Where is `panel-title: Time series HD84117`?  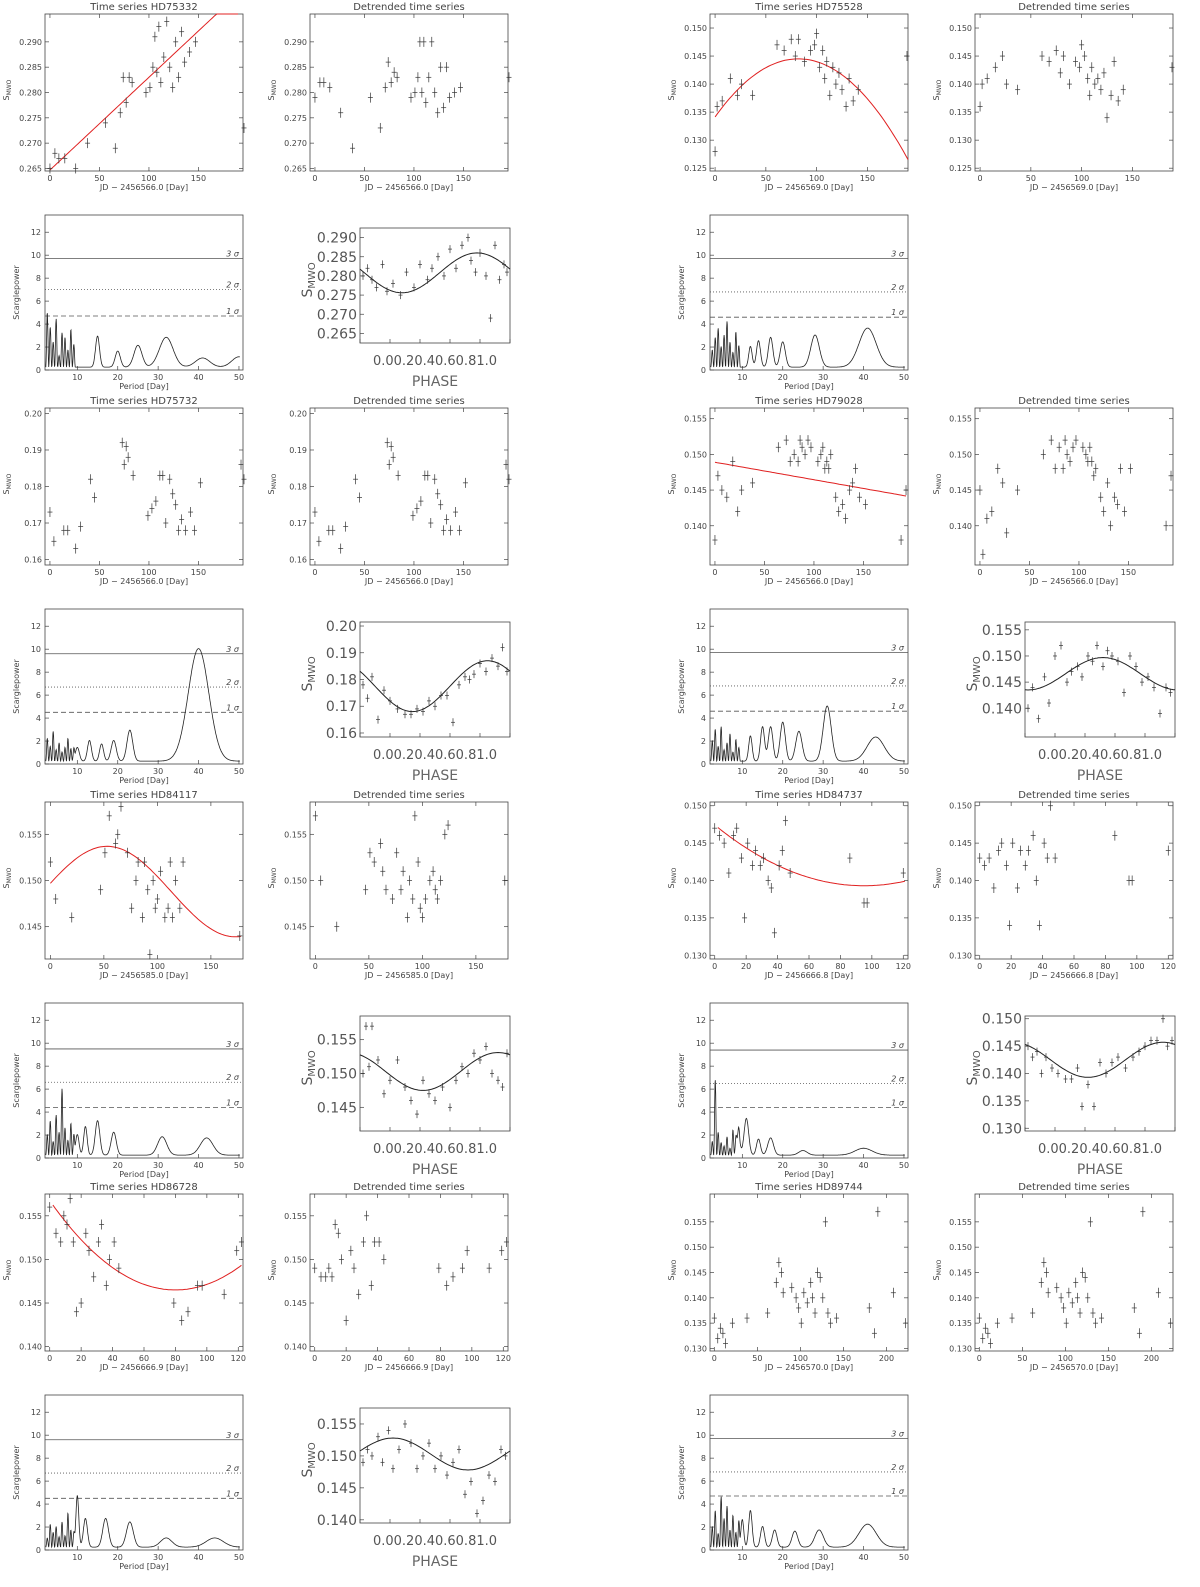 panel-title: Time series HD84117 is located at coordinates (143, 795).